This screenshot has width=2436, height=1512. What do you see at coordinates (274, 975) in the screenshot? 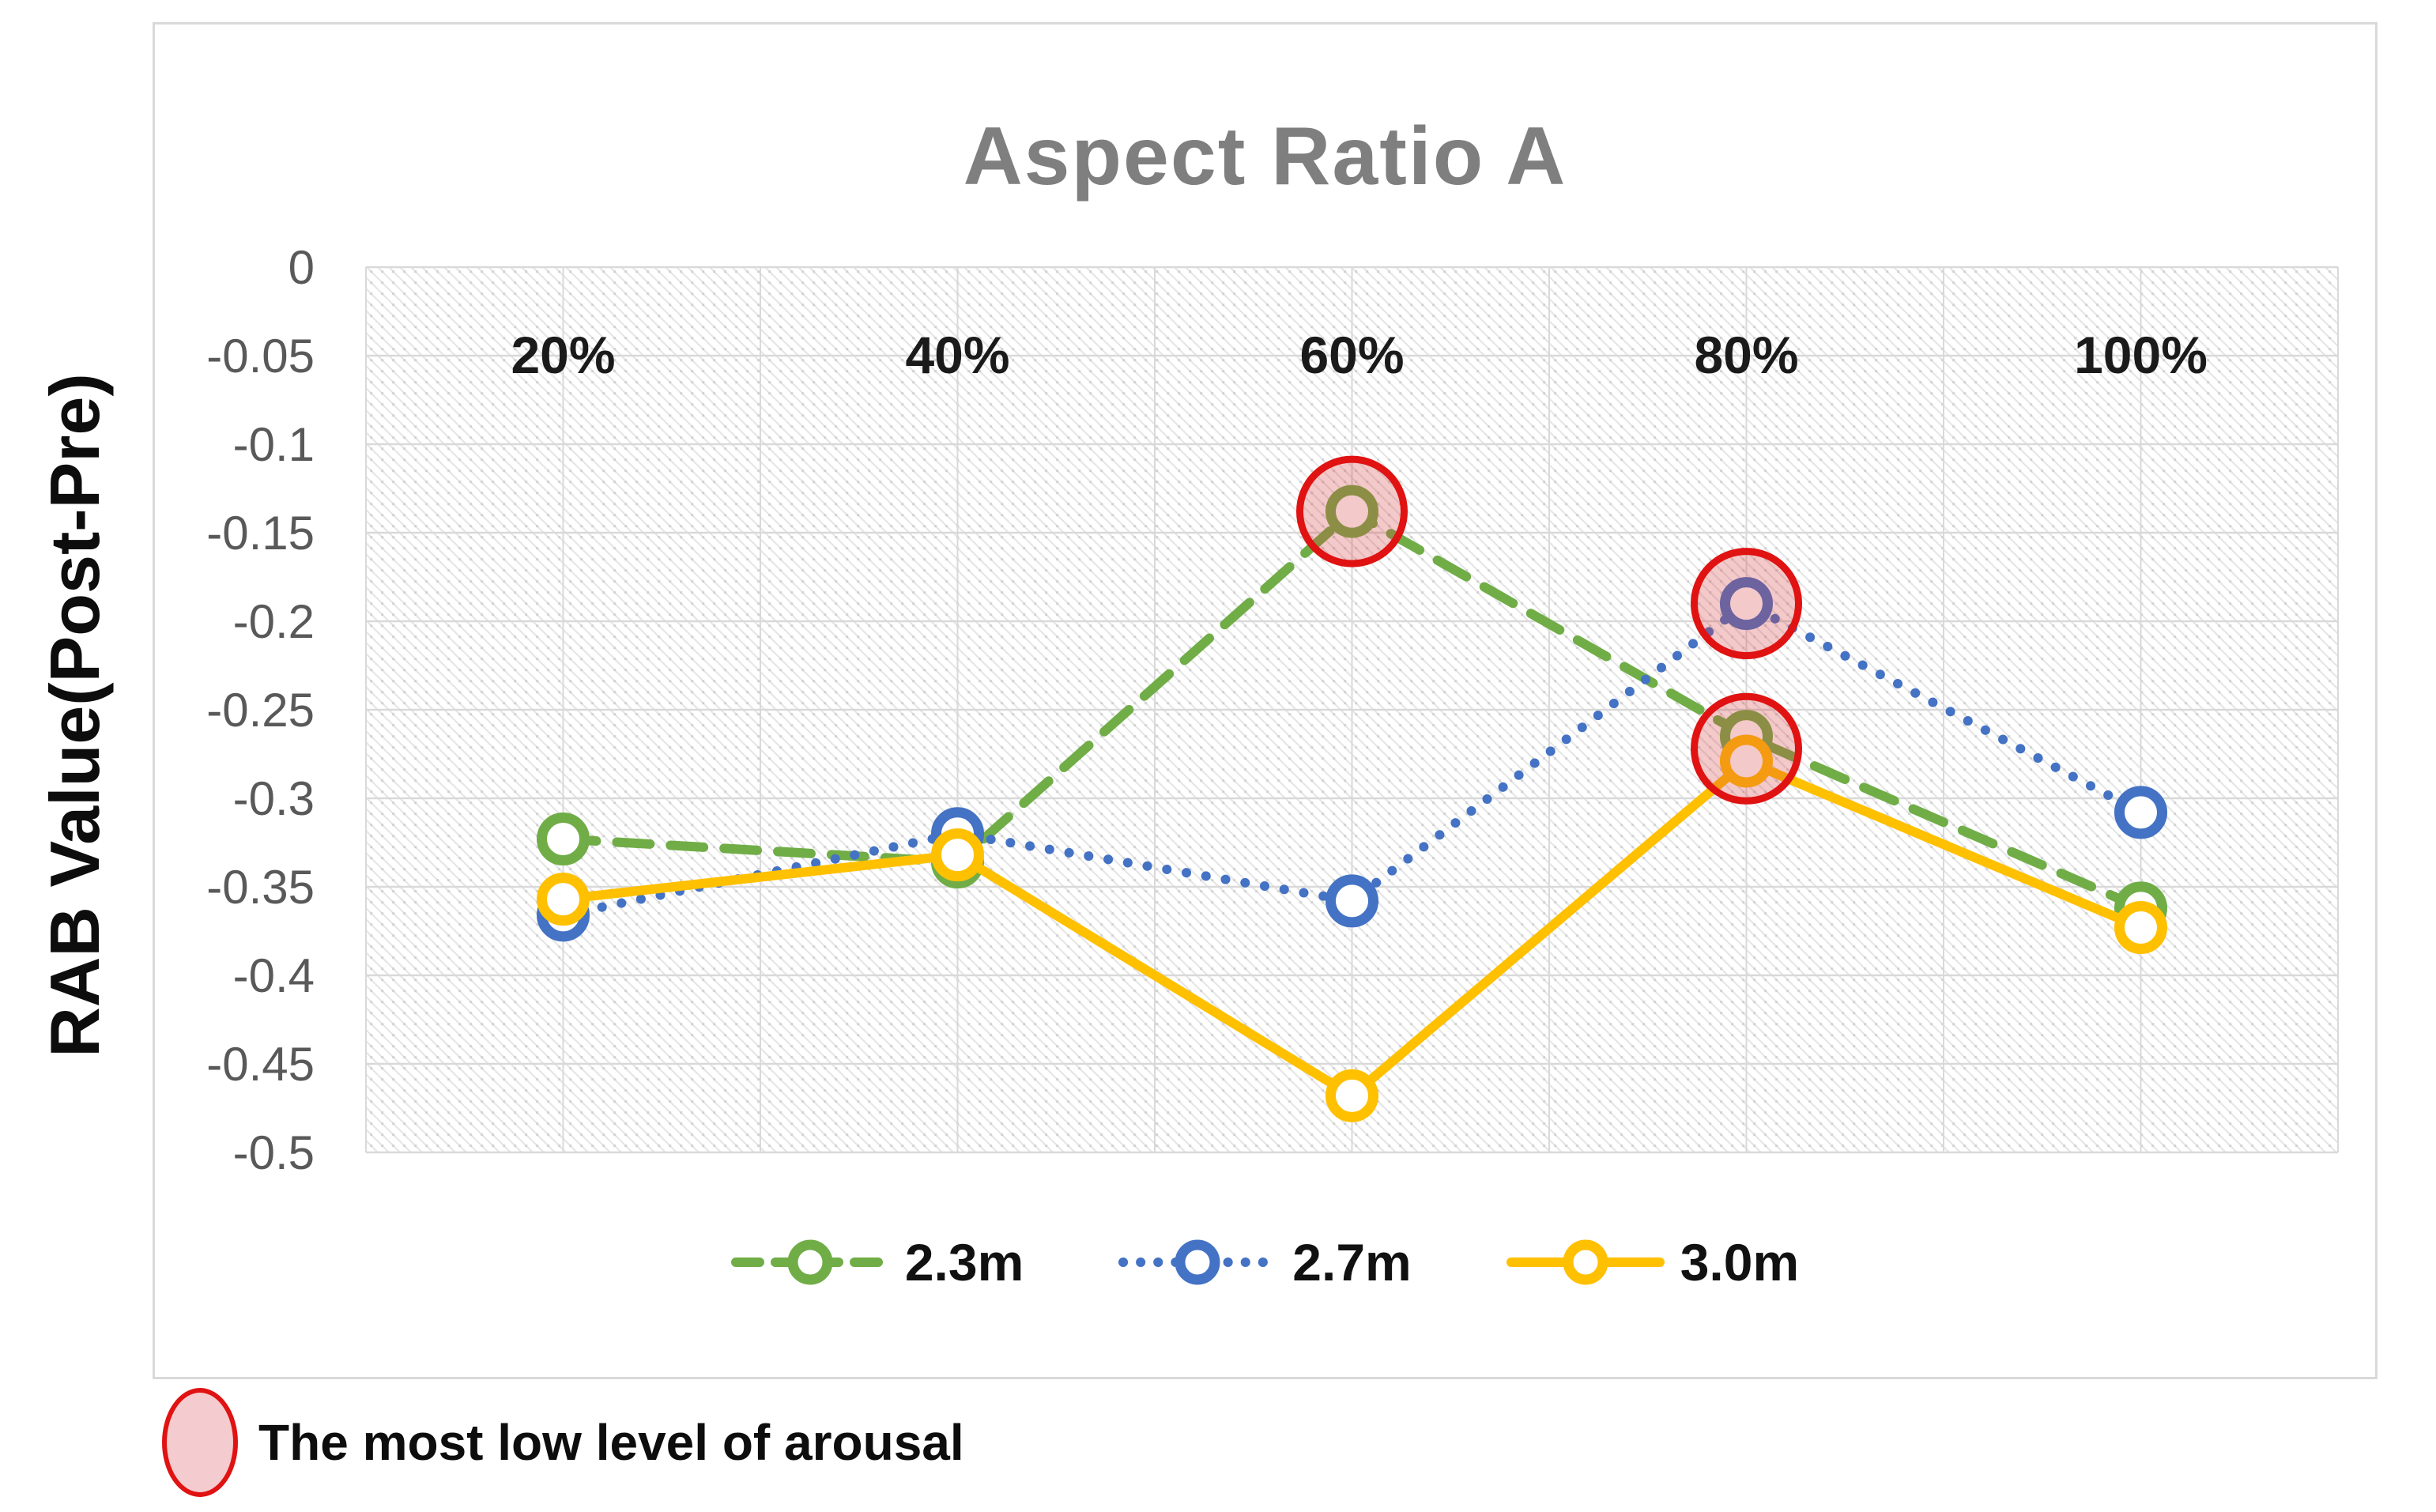
I see `y-tick-label: -0.4` at bounding box center [274, 975].